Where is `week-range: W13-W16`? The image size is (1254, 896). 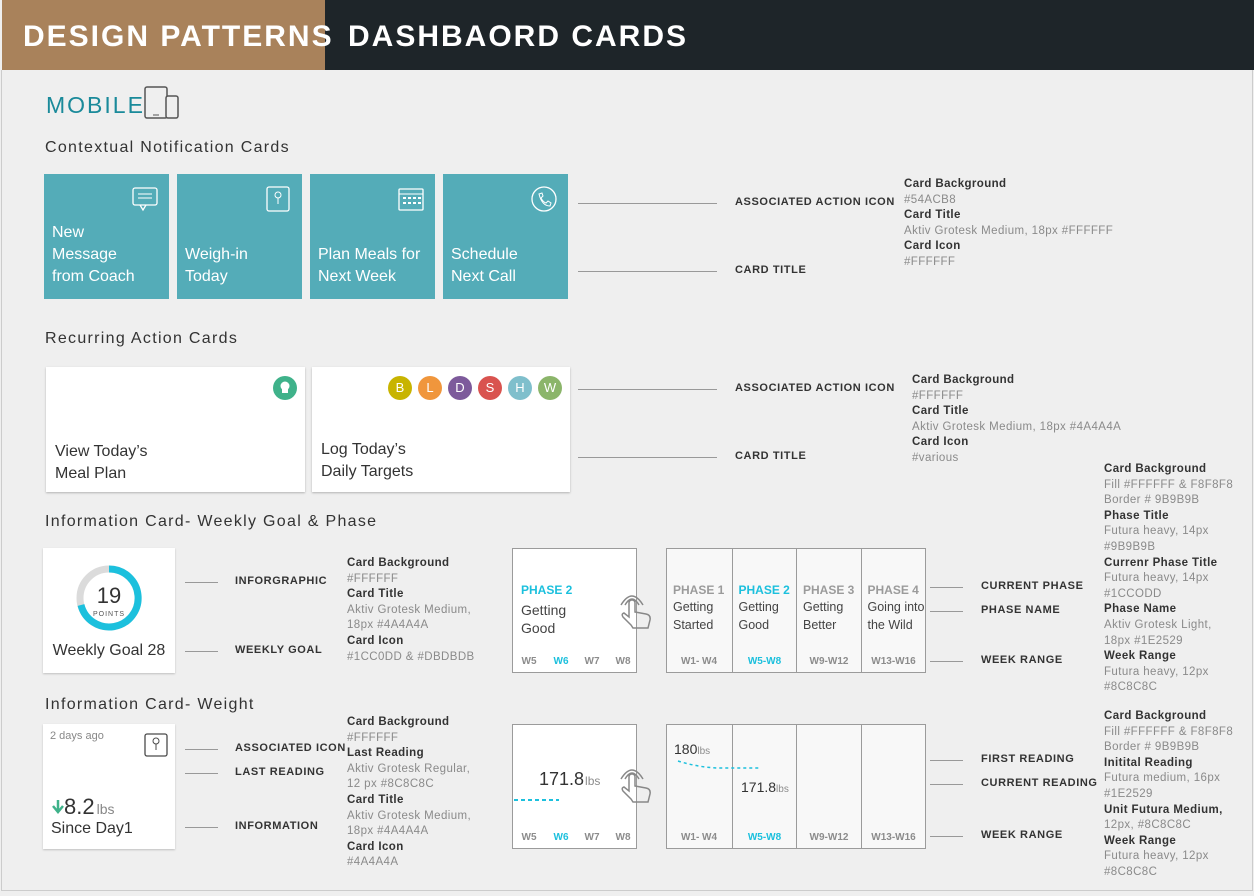 week-range: W13-W16 is located at coordinates (893, 837).